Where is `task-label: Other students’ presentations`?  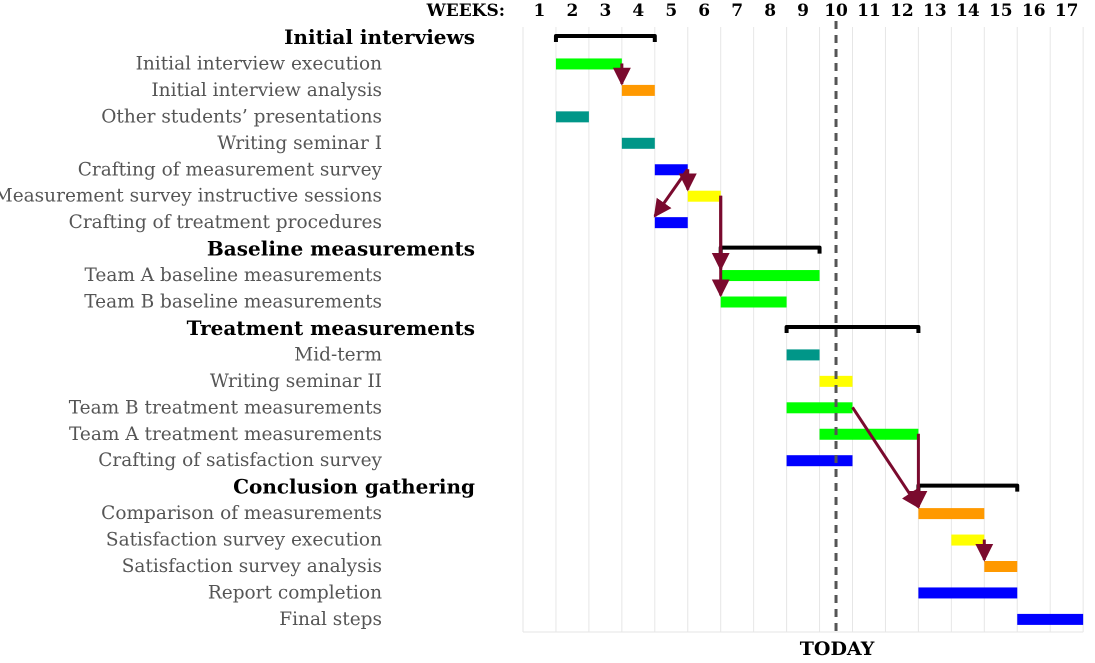
task-label: Other students’ presentations is located at coordinates (241, 116).